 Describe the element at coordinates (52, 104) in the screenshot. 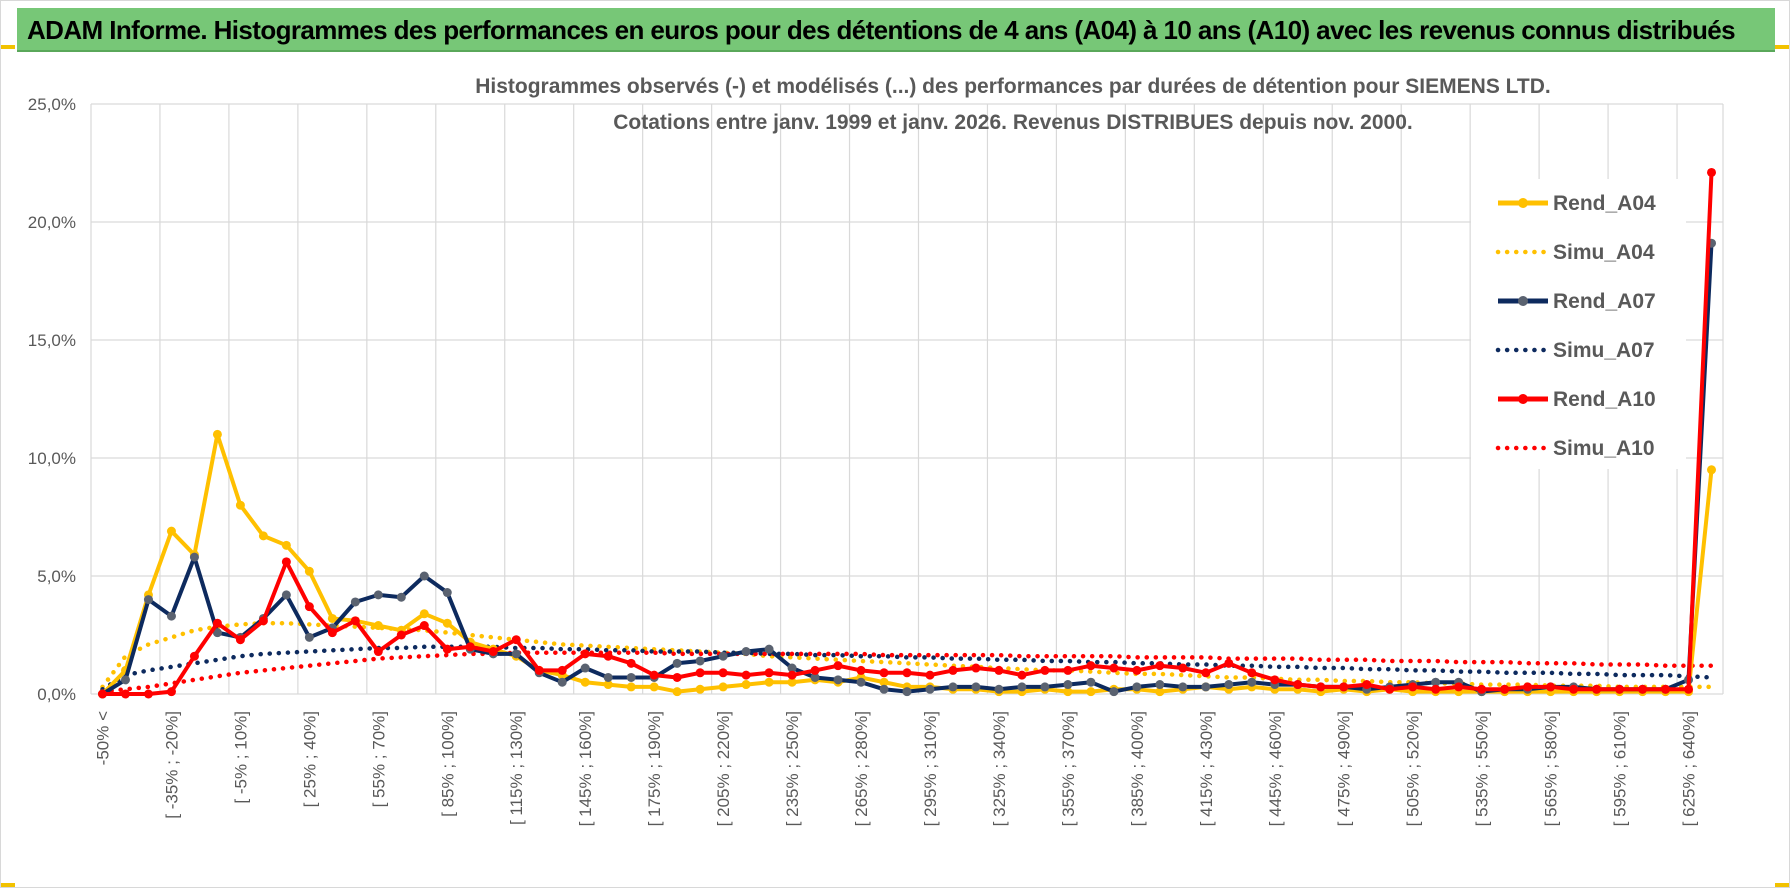

I see `y-tick-label: 25,0%` at that location.